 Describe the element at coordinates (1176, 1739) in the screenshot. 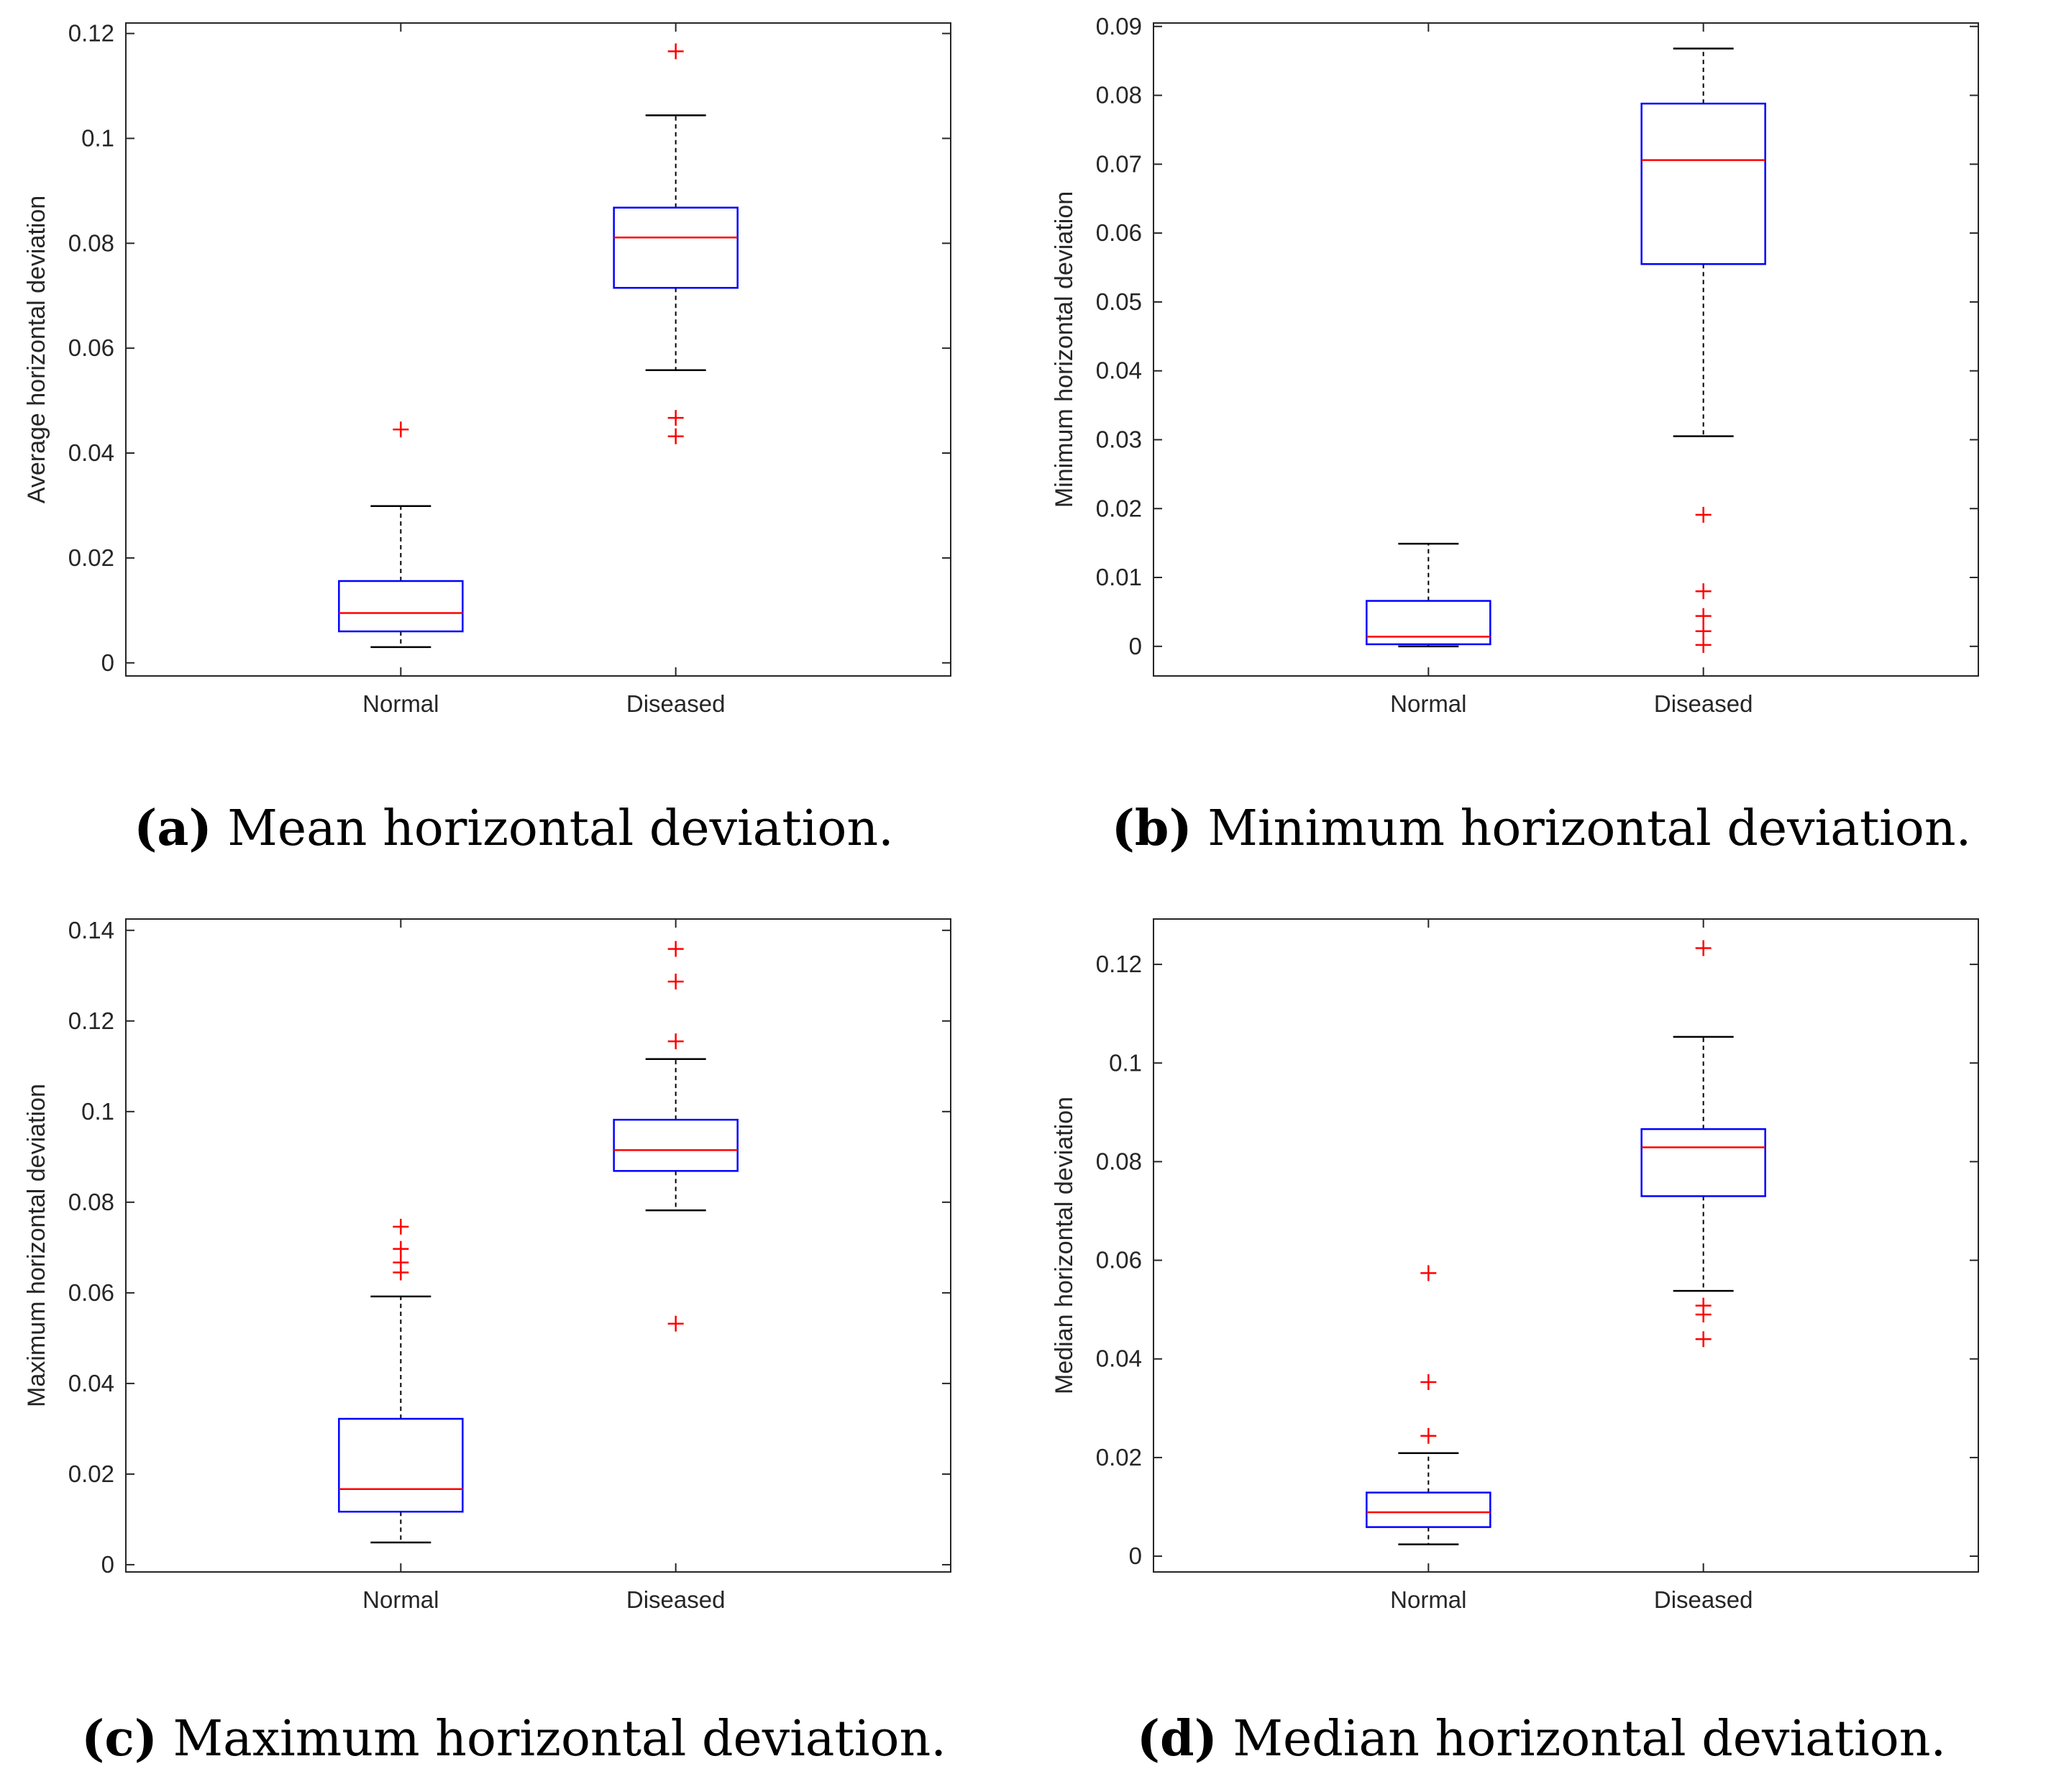

I see `caption-d-letter: (d)` at that location.